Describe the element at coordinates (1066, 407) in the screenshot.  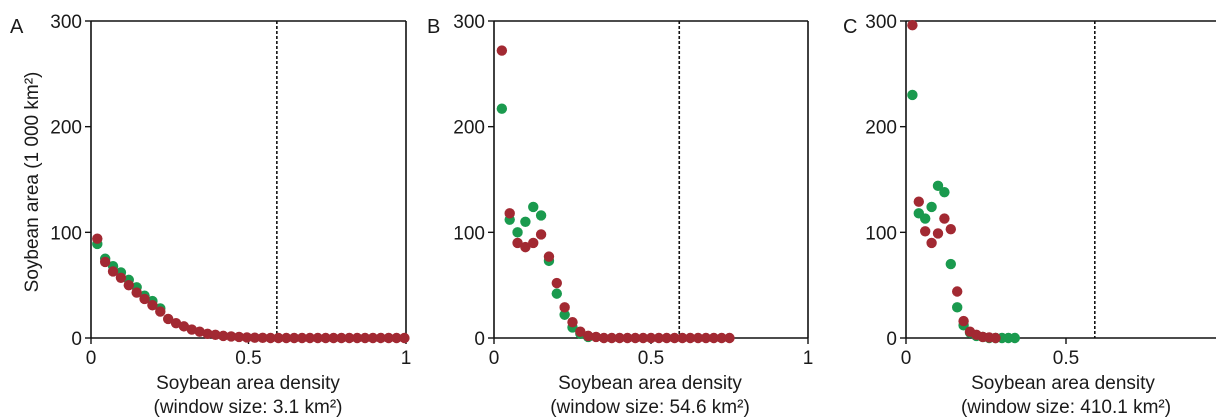
I see `panel-c-x-axis-subtitle: (window size: 410.1 km²)` at that location.